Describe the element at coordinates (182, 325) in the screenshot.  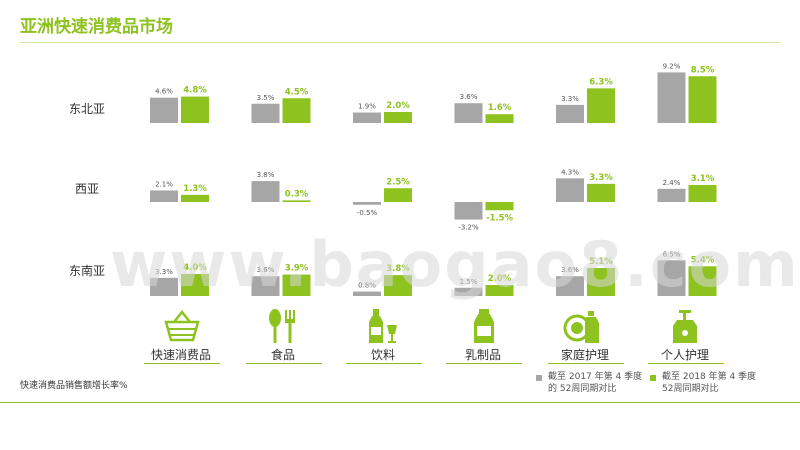
I see `shopping-basket-icon` at that location.